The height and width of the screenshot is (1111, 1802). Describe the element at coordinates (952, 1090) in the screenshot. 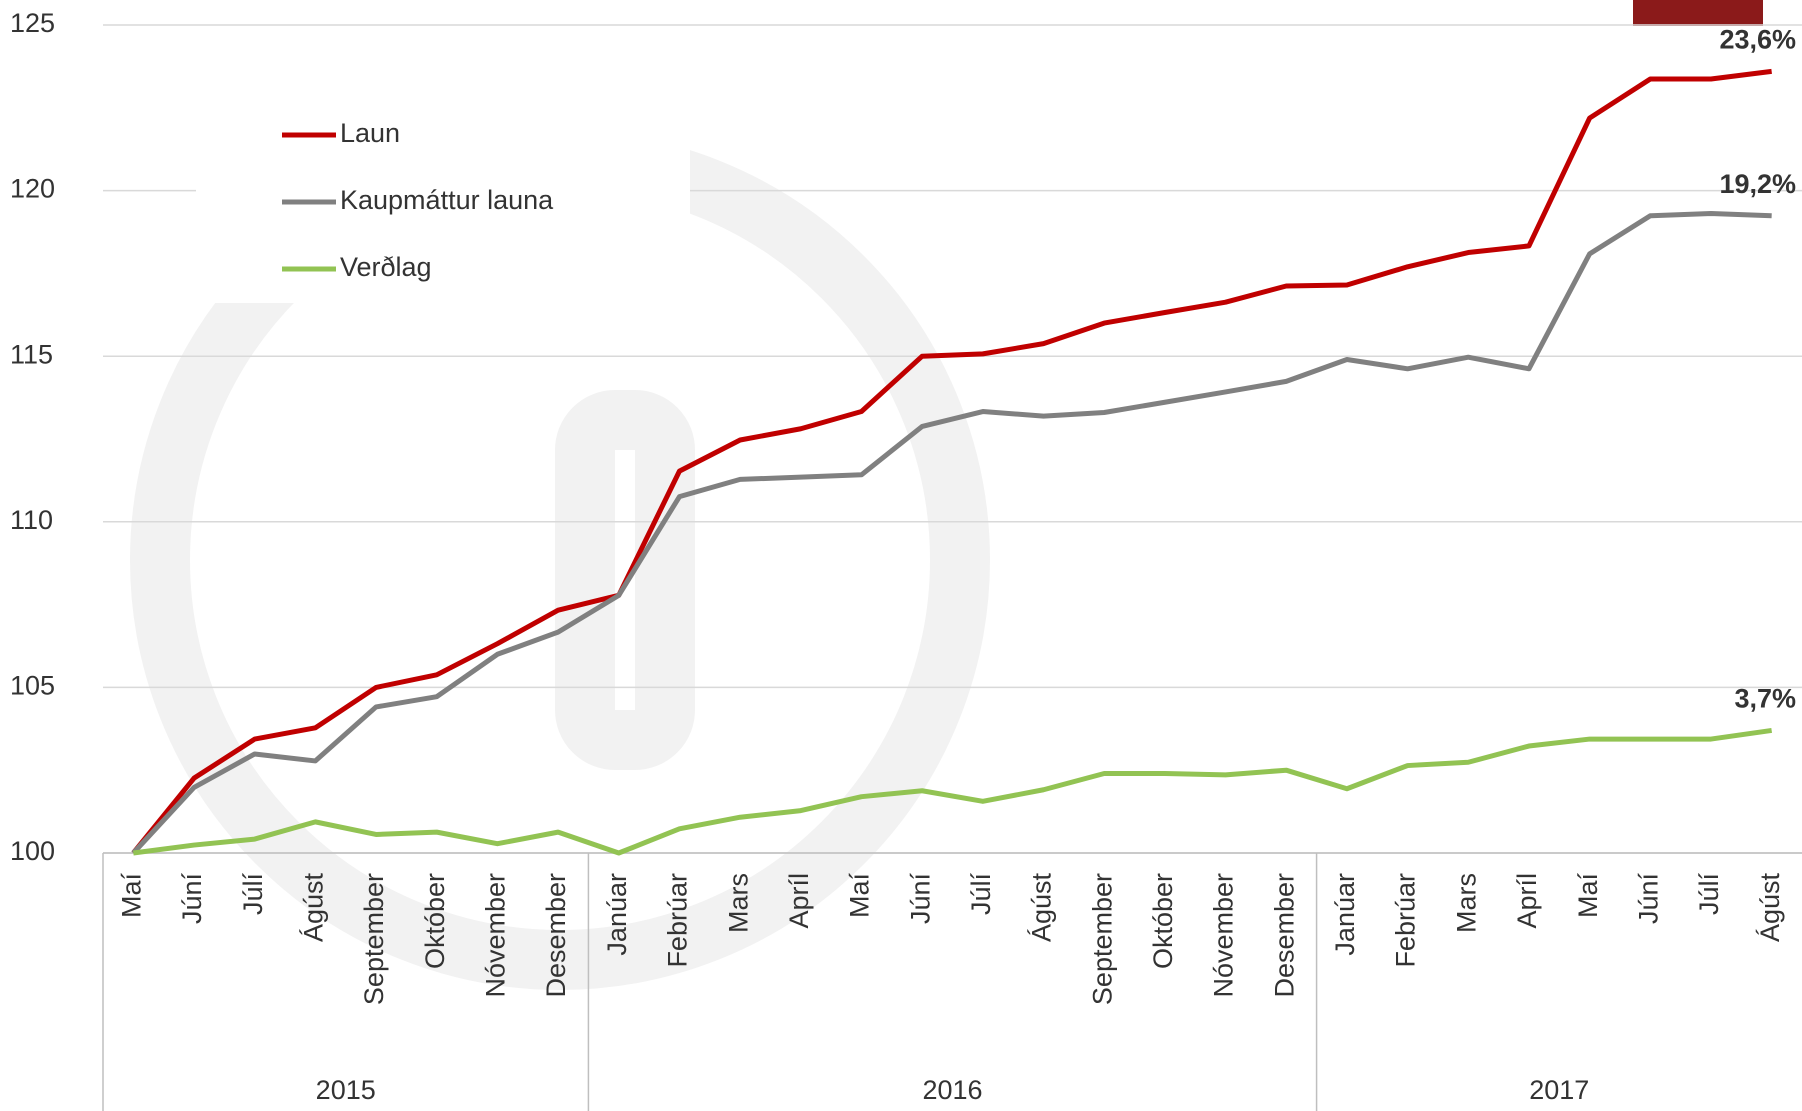

I see `year-label: 2016` at that location.